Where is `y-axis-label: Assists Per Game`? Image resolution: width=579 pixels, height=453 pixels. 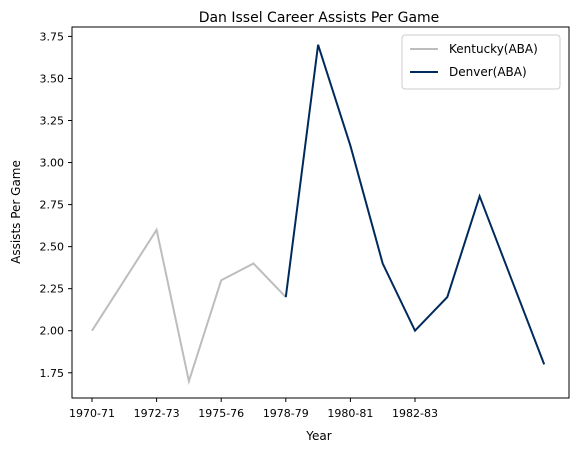
y-axis-label: Assists Per Game is located at coordinates (16, 212).